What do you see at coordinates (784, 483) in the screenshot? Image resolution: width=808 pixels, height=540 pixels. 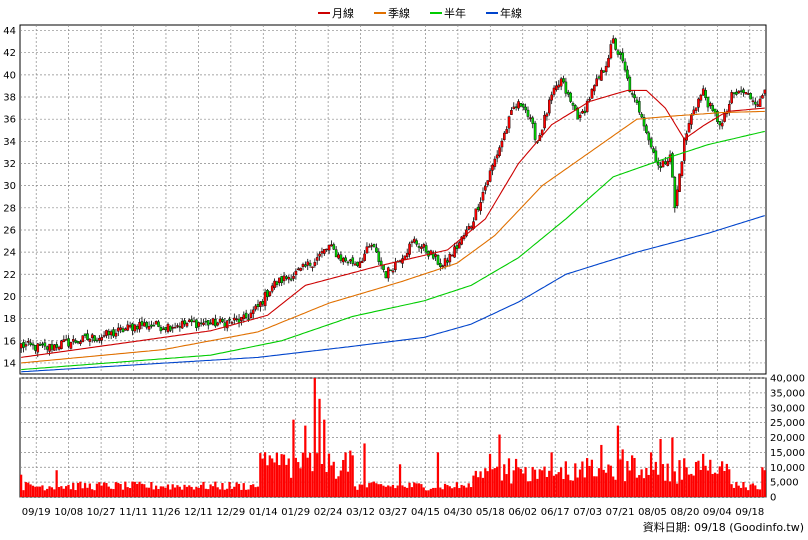 I see `volume-y-tick-label: 5,000` at bounding box center [784, 483].